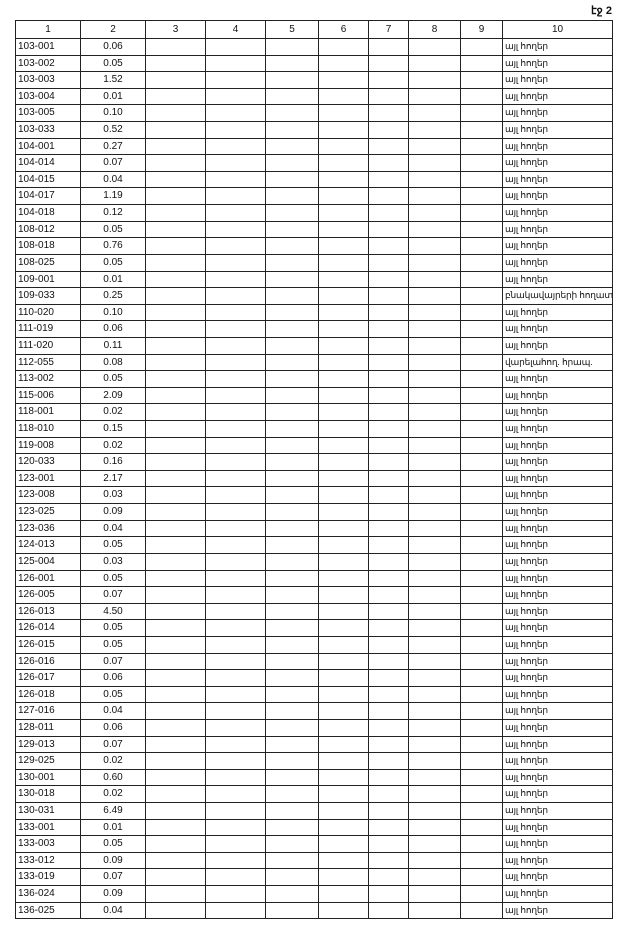 The width and height of the screenshot is (641, 927). Describe the element at coordinates (314, 213) in the screenshot. I see `table-row: 104-018 0.12 այլ հողեր` at that location.